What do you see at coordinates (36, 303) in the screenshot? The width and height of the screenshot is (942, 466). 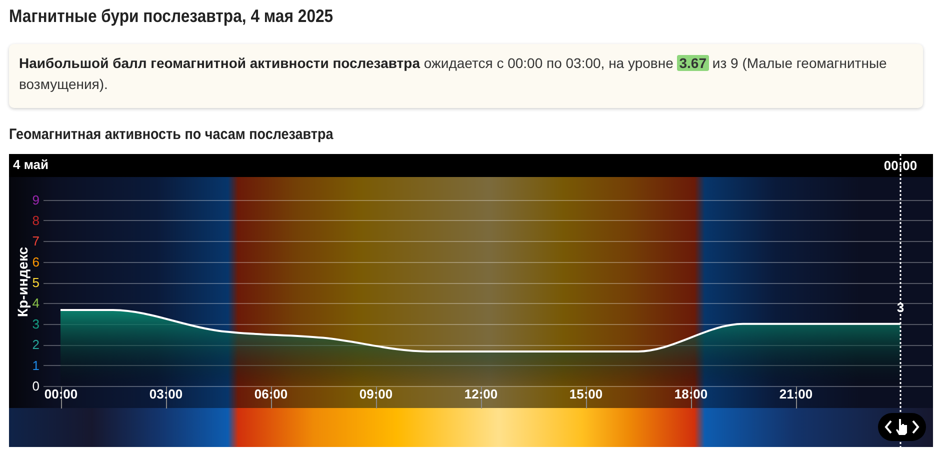 I see `y-tick-label: 4` at bounding box center [36, 303].